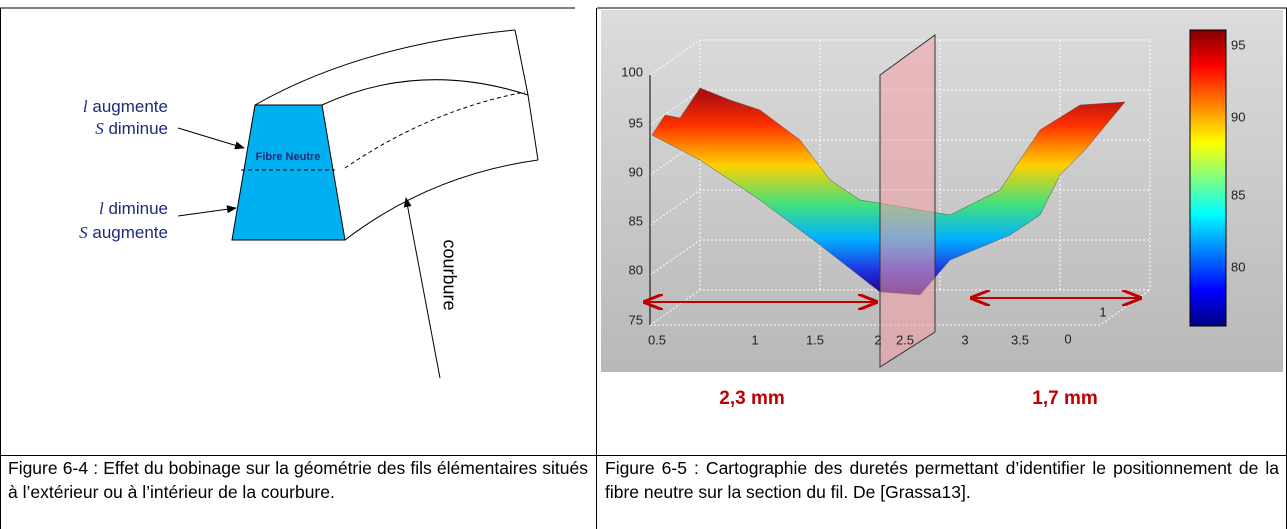 Image resolution: width=1287 pixels, height=529 pixels. I want to click on colorbar-tick-label: 85, so click(1238, 194).